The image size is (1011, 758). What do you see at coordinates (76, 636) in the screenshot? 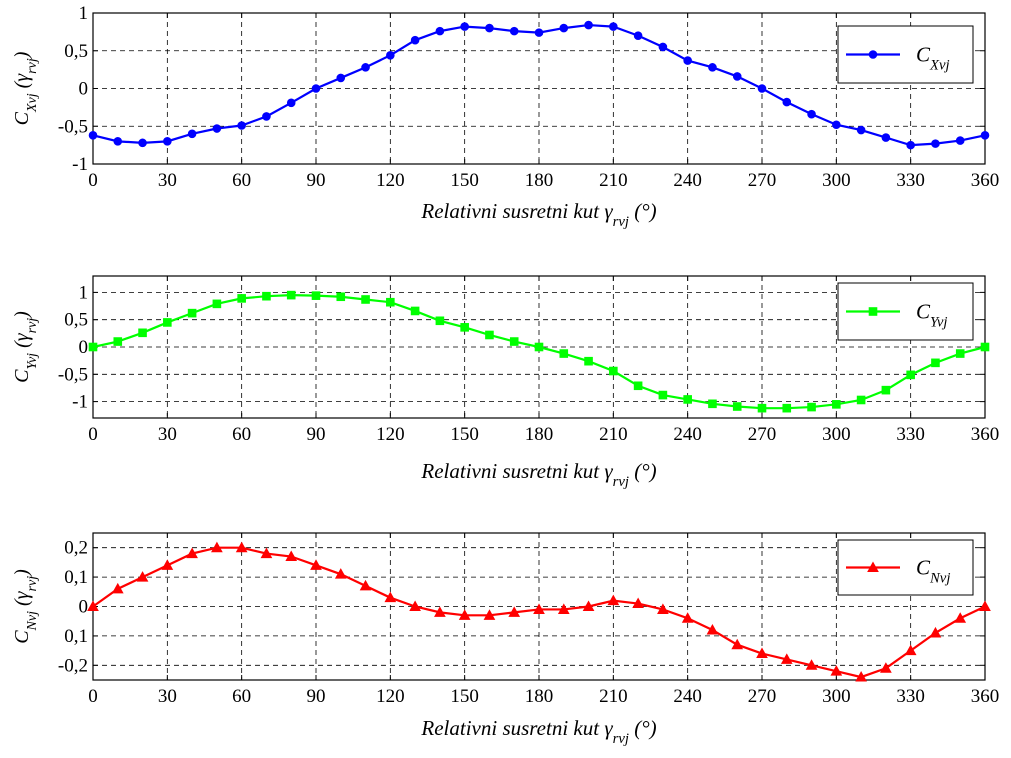
I see `y-tick-label: 0,1` at bounding box center [76, 636].